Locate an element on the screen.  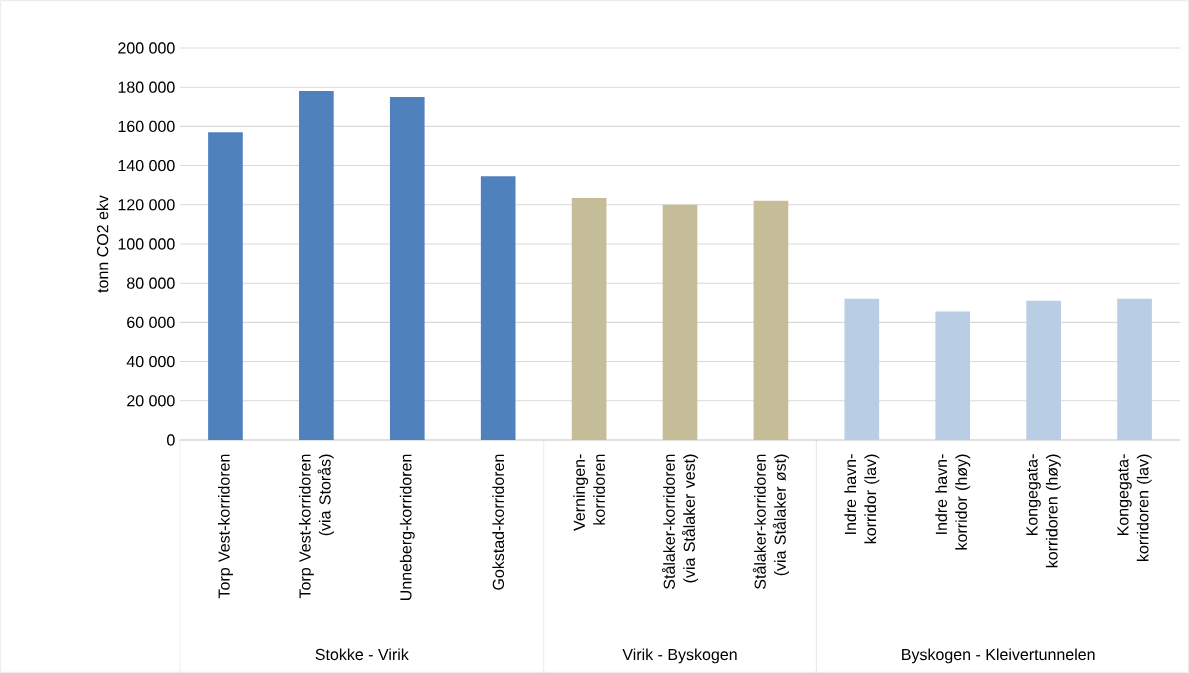
x-tick-label: Indre havn-korridor (lav) is located at coordinates (862, 499).